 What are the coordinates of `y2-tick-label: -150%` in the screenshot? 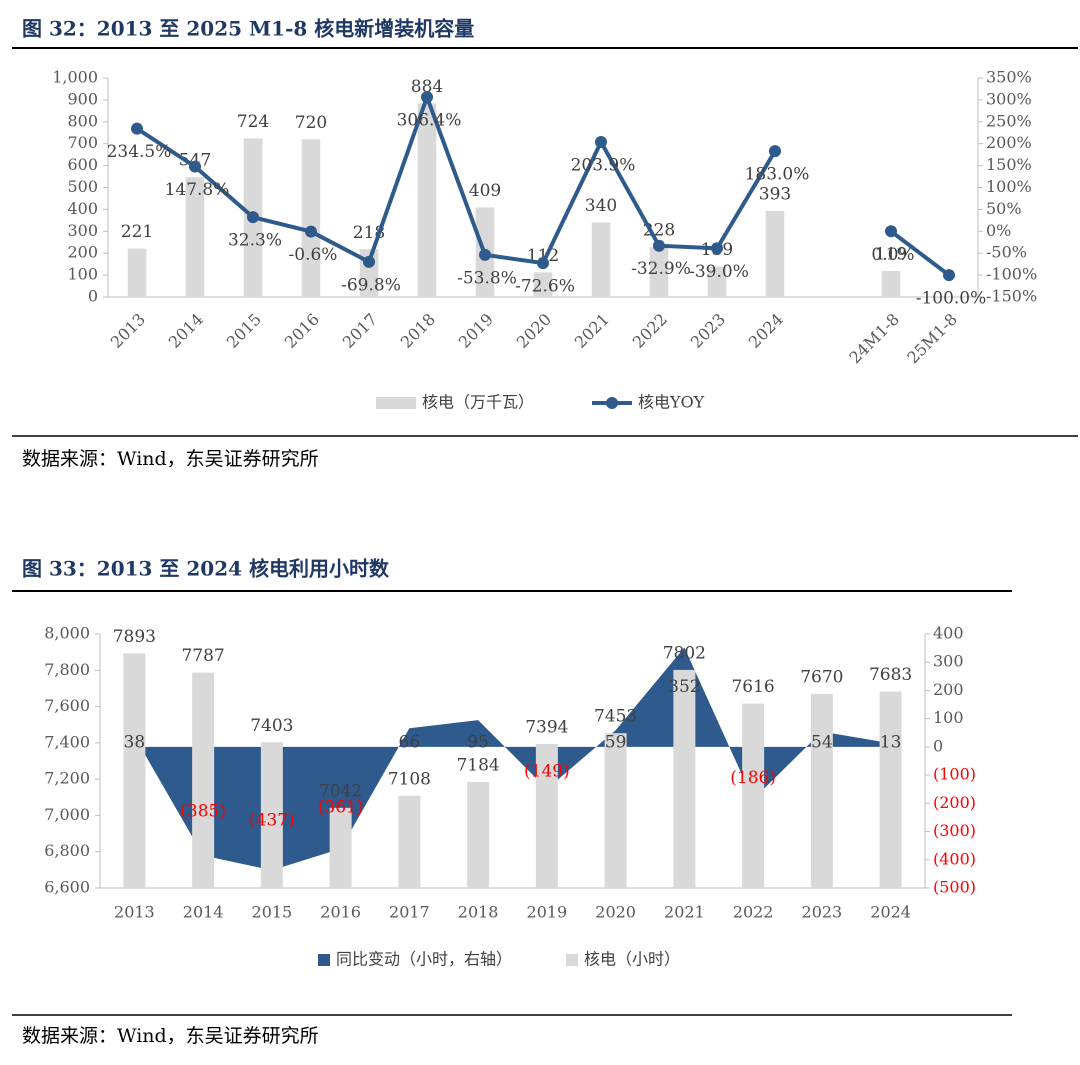 It's located at (1011, 296).